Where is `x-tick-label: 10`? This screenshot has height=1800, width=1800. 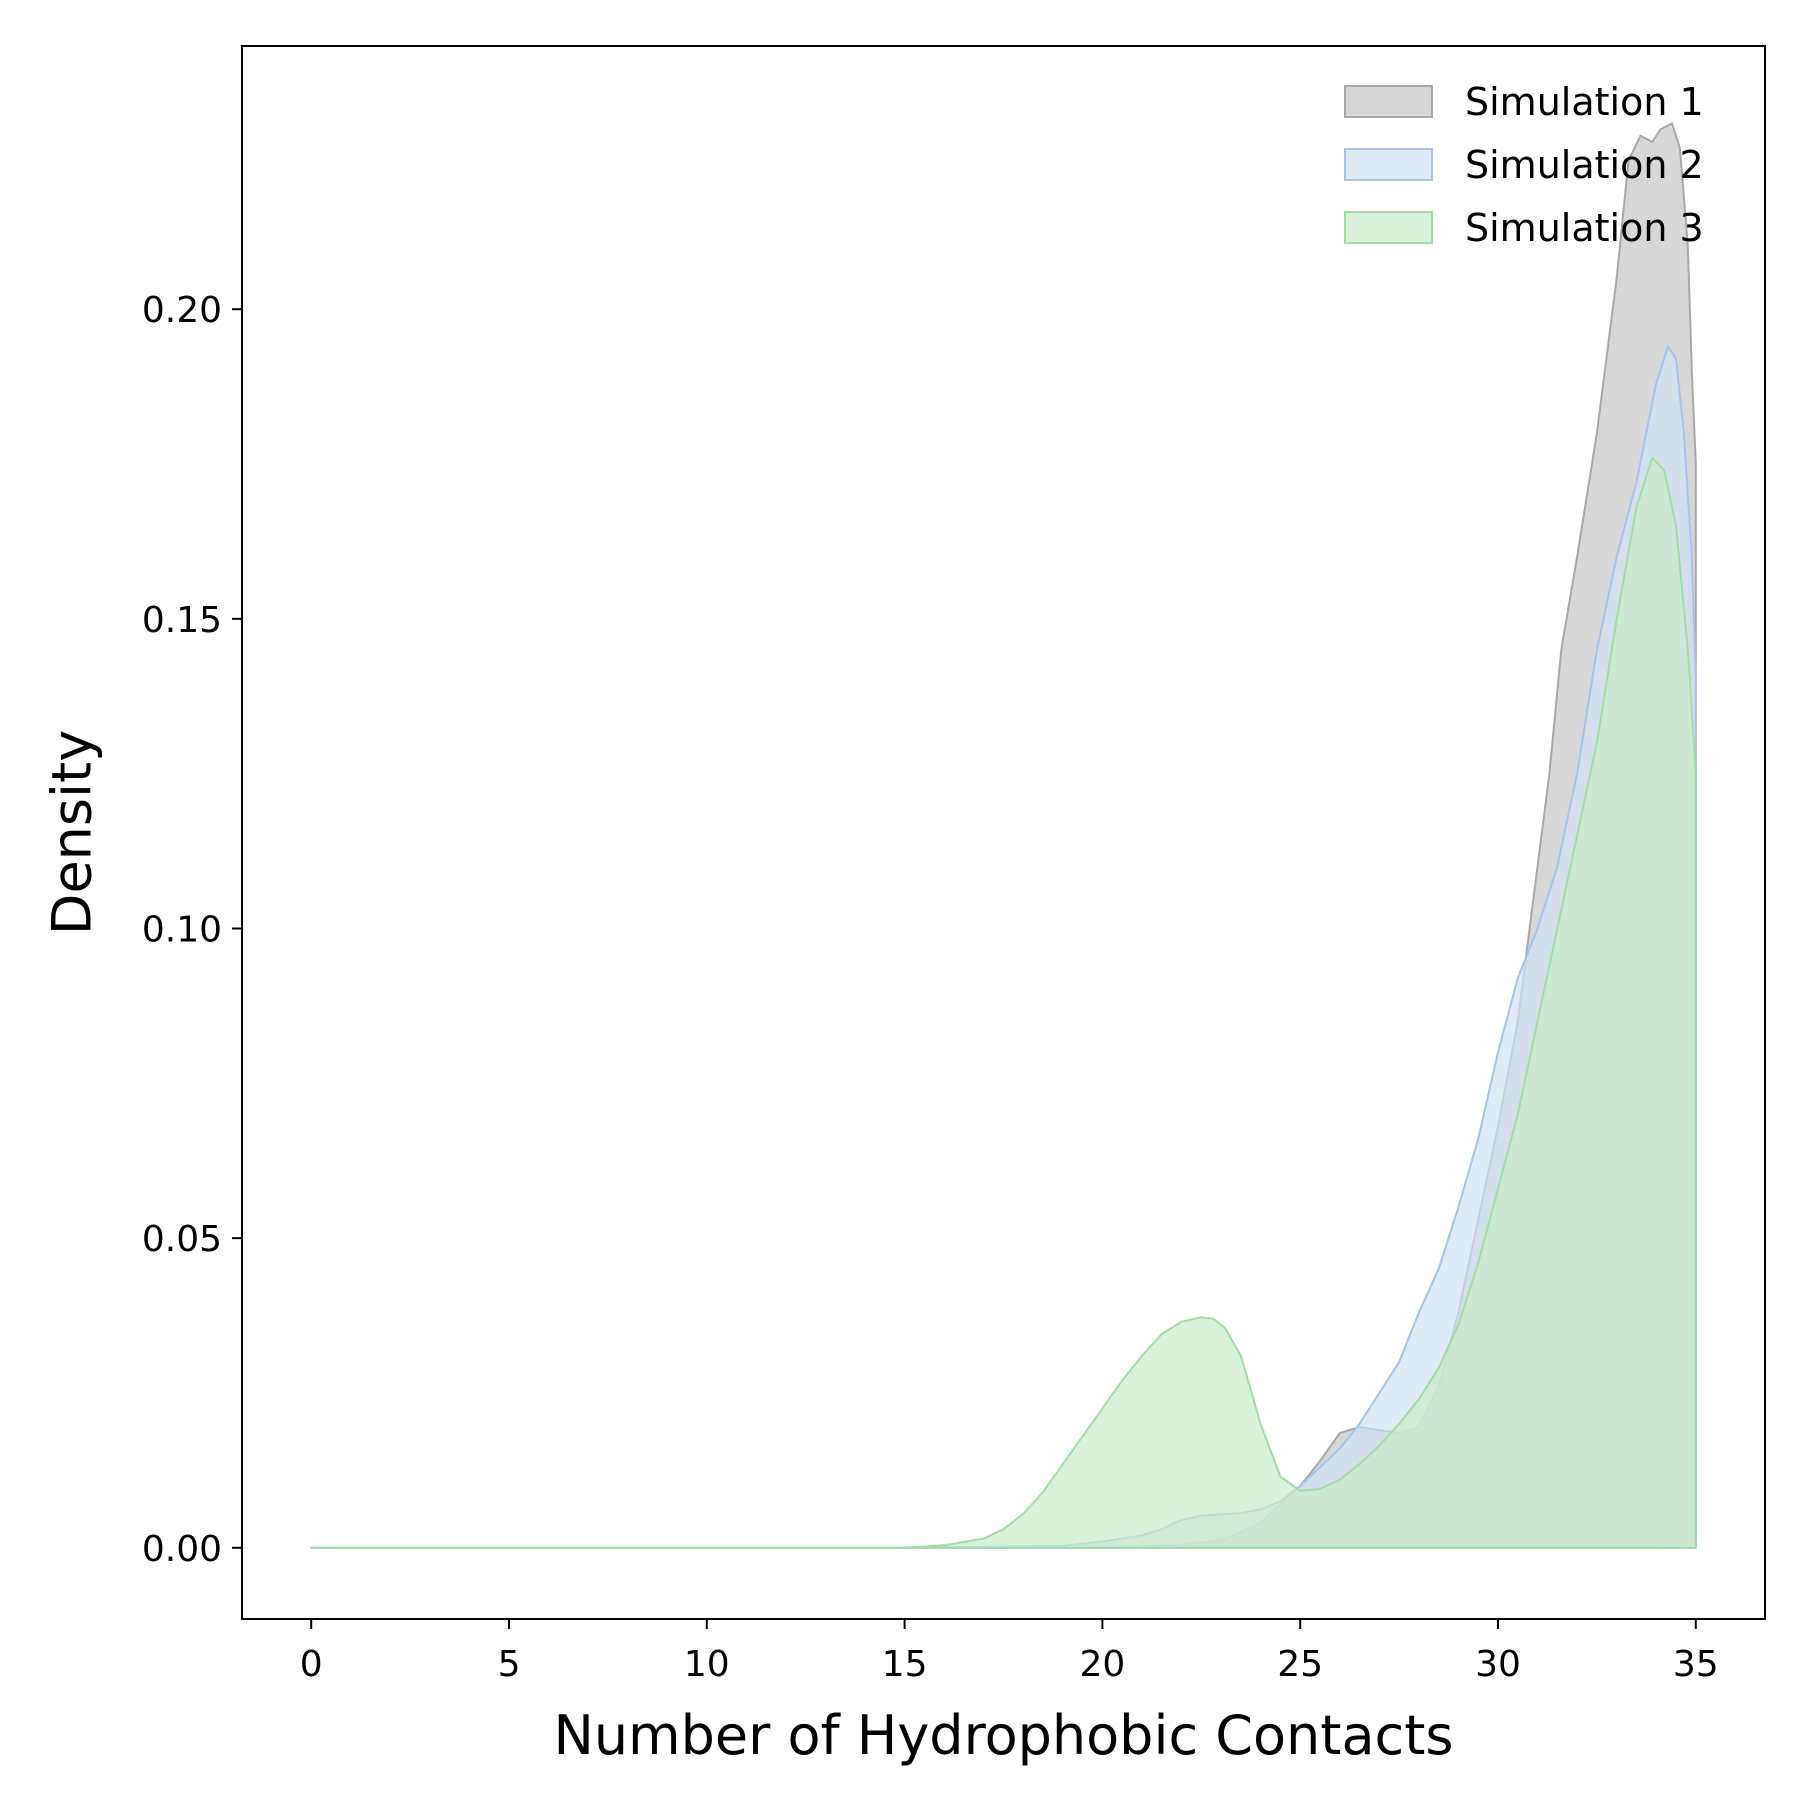
x-tick-label: 10 is located at coordinates (707, 1664).